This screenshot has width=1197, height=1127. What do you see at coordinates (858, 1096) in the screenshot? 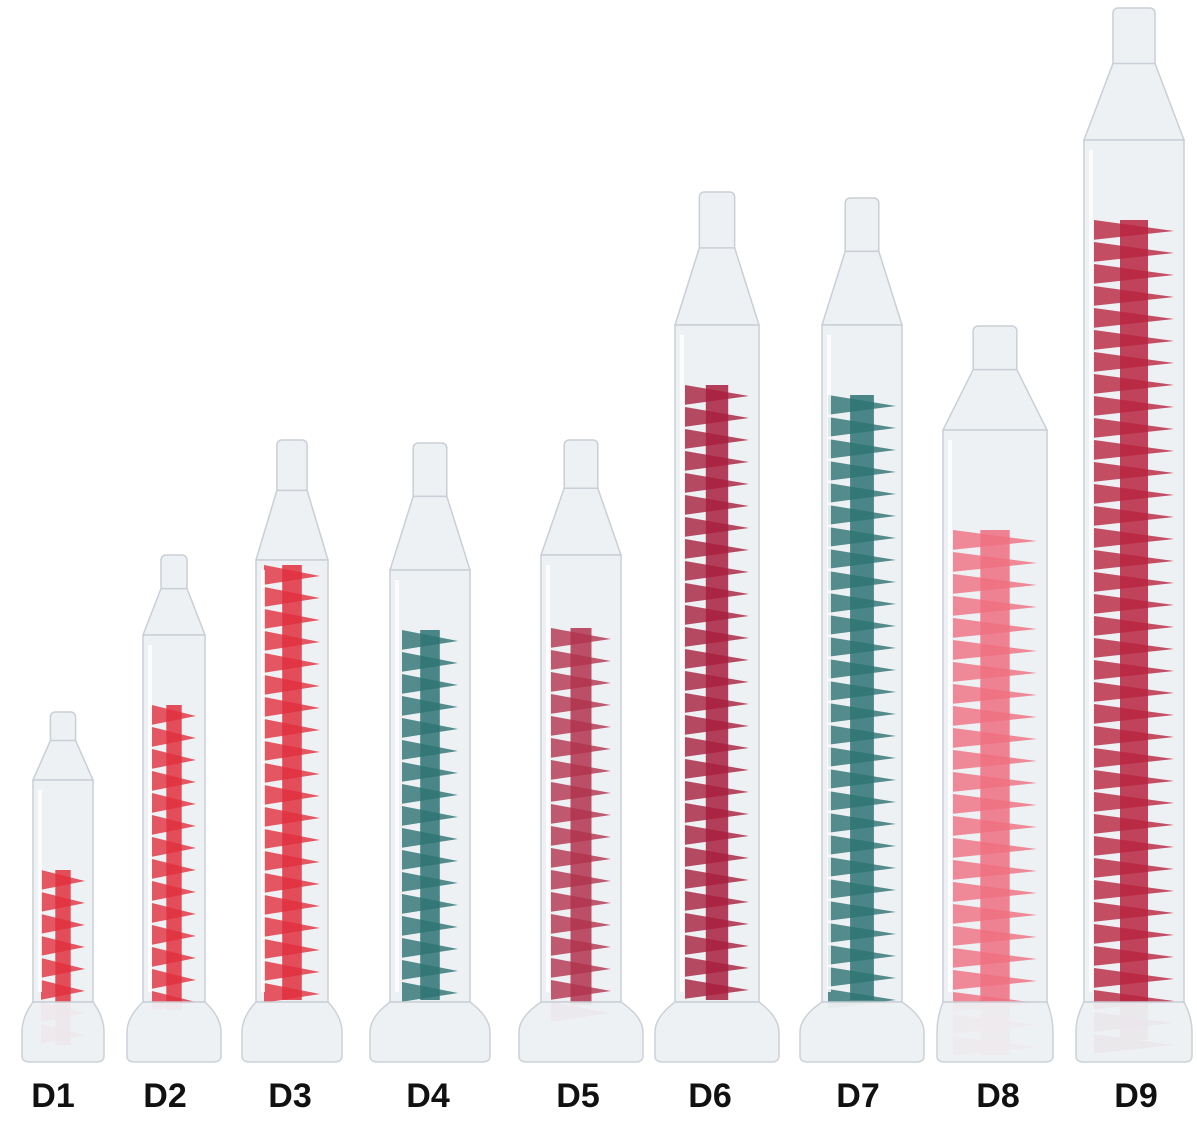
I see `label-d7: D7` at bounding box center [858, 1096].